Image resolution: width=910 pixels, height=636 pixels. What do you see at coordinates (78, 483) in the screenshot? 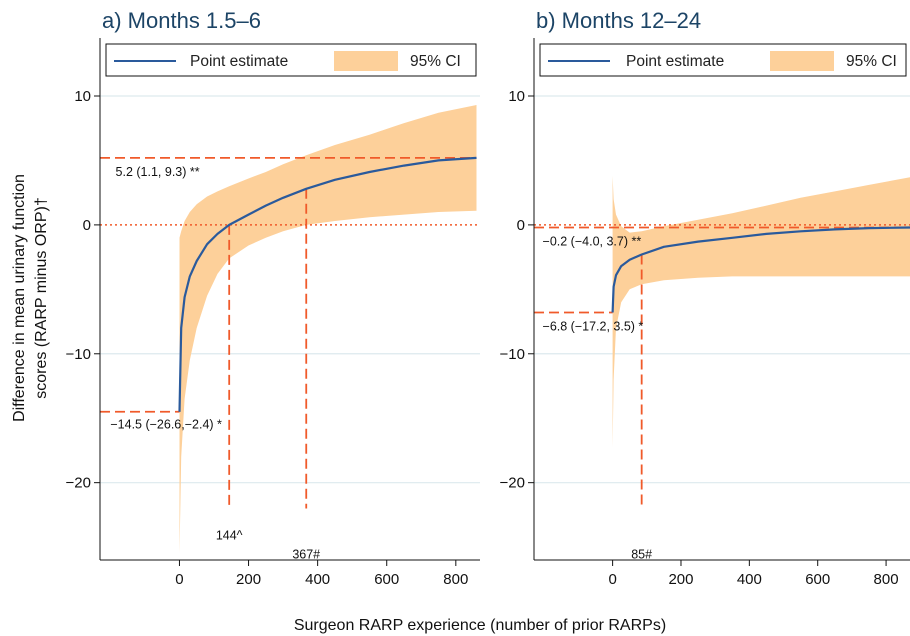
I see `panel-a-y-tick-label: −20` at bounding box center [78, 483].